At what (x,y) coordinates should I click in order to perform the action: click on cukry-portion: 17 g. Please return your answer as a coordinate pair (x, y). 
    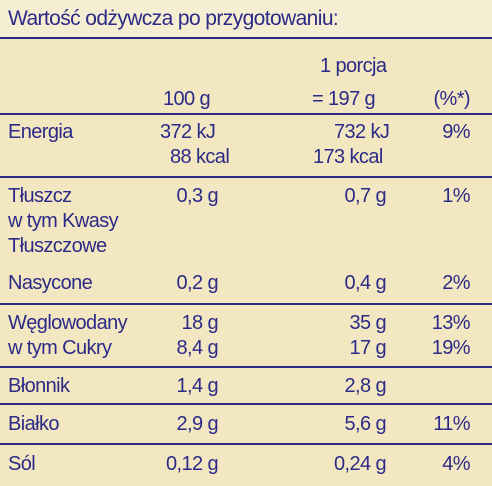
    Looking at the image, I should click on (367, 348).